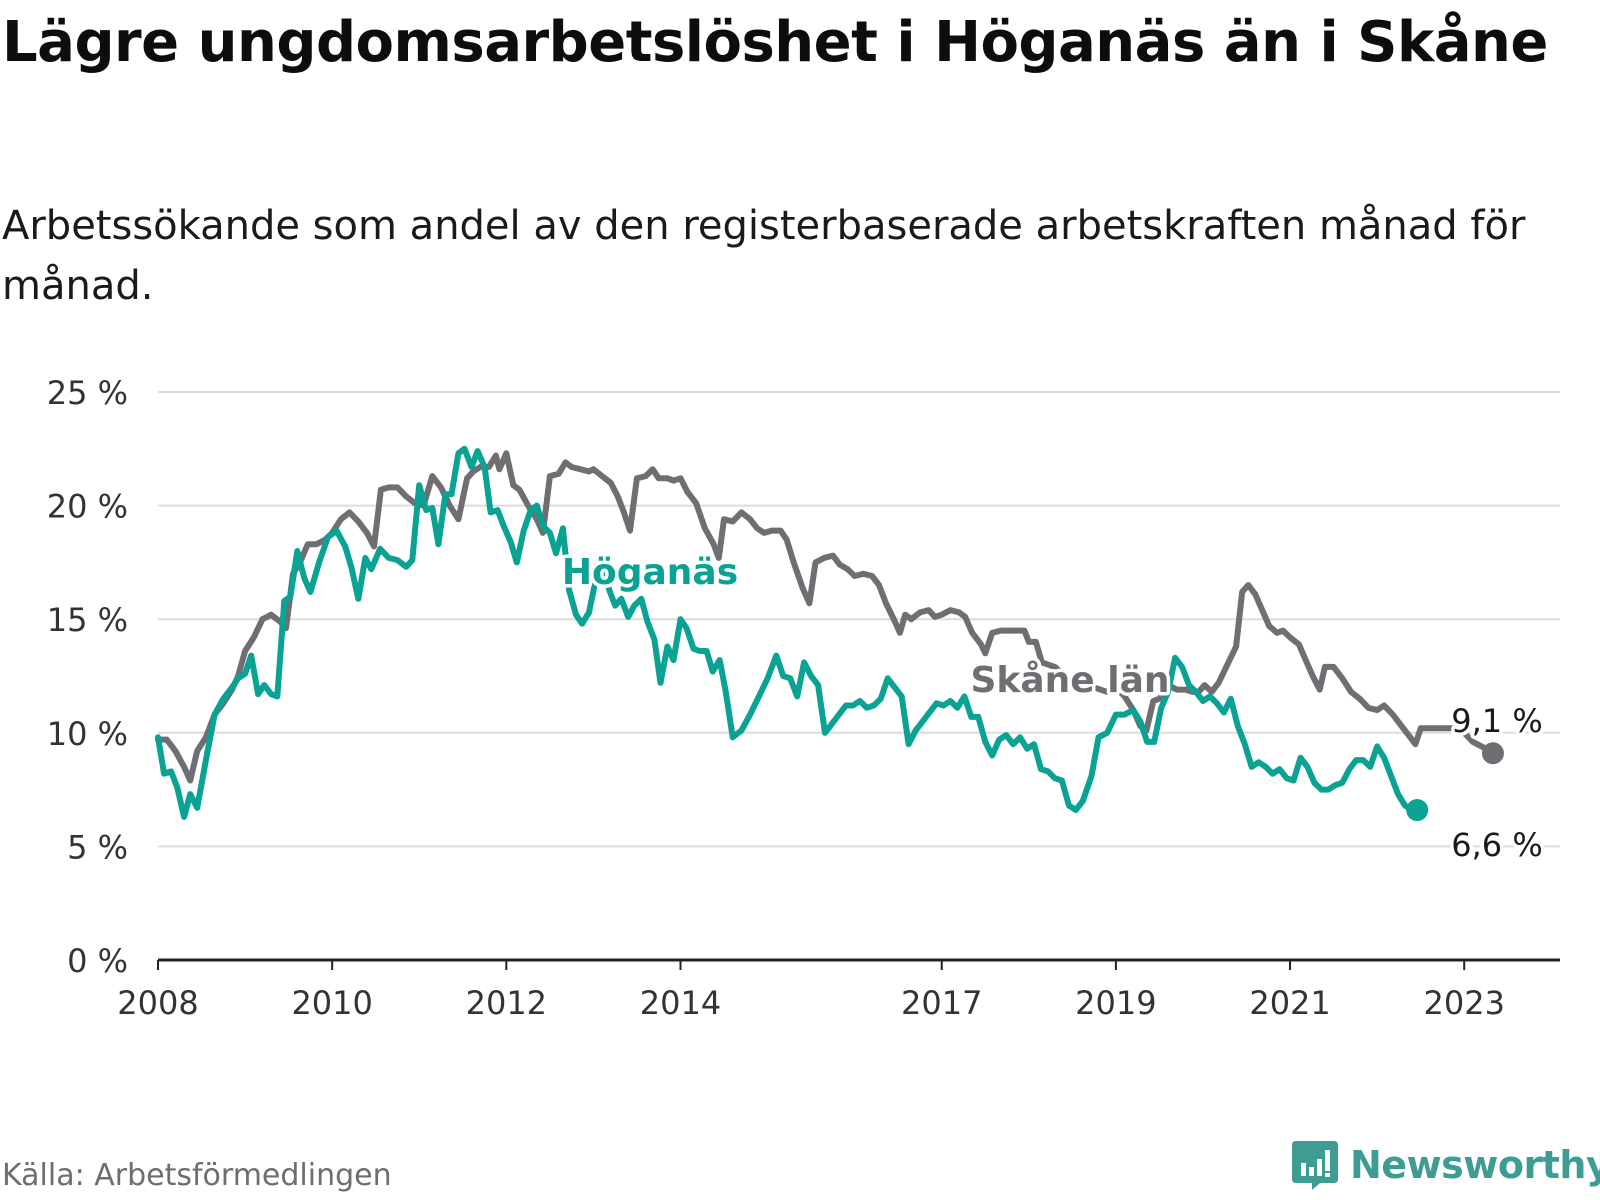 The width and height of the screenshot is (1600, 1200). Describe the element at coordinates (680, 1003) in the screenshot. I see `x-tick-label: 2014` at that location.